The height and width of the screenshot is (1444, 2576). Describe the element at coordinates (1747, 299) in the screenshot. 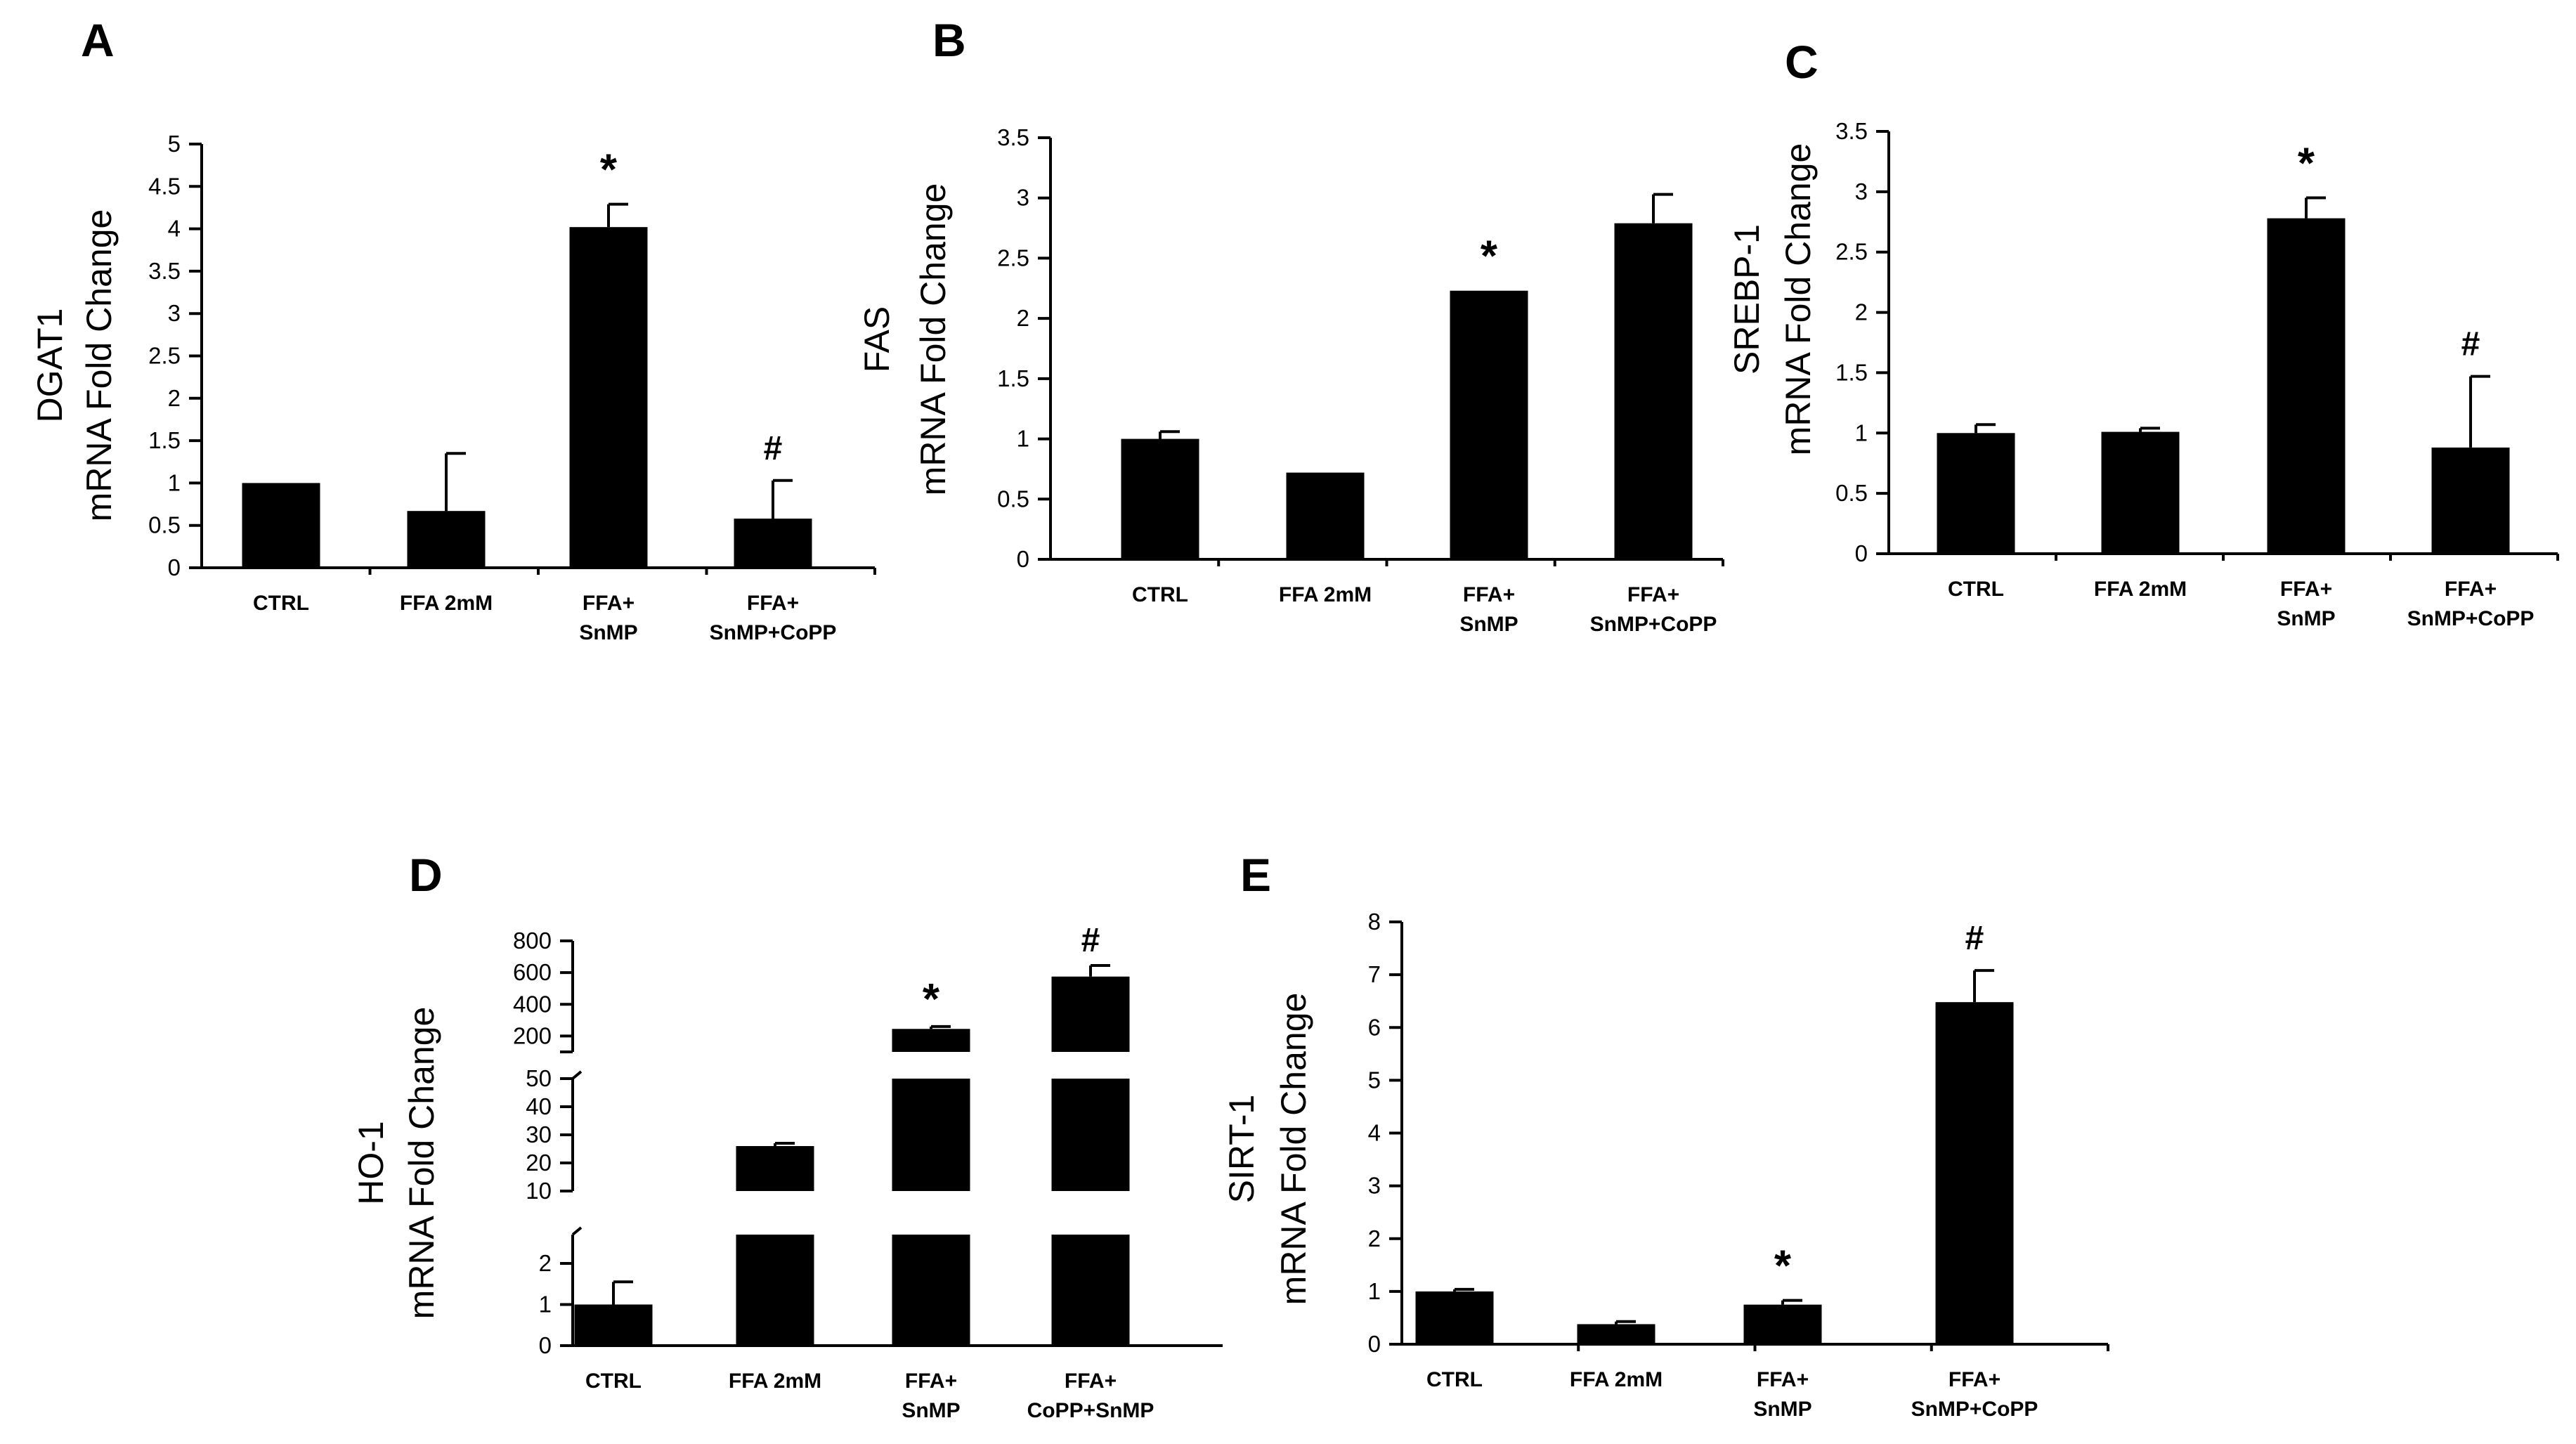

I see `y-axis-label: SREBP-1` at that location.